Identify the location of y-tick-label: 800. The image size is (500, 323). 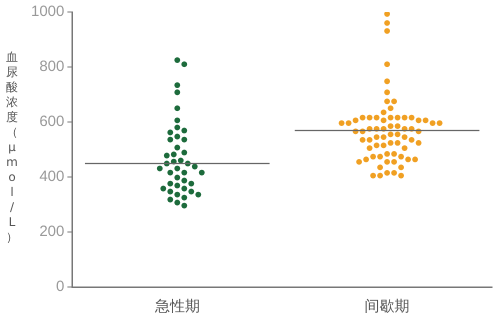
(51, 67).